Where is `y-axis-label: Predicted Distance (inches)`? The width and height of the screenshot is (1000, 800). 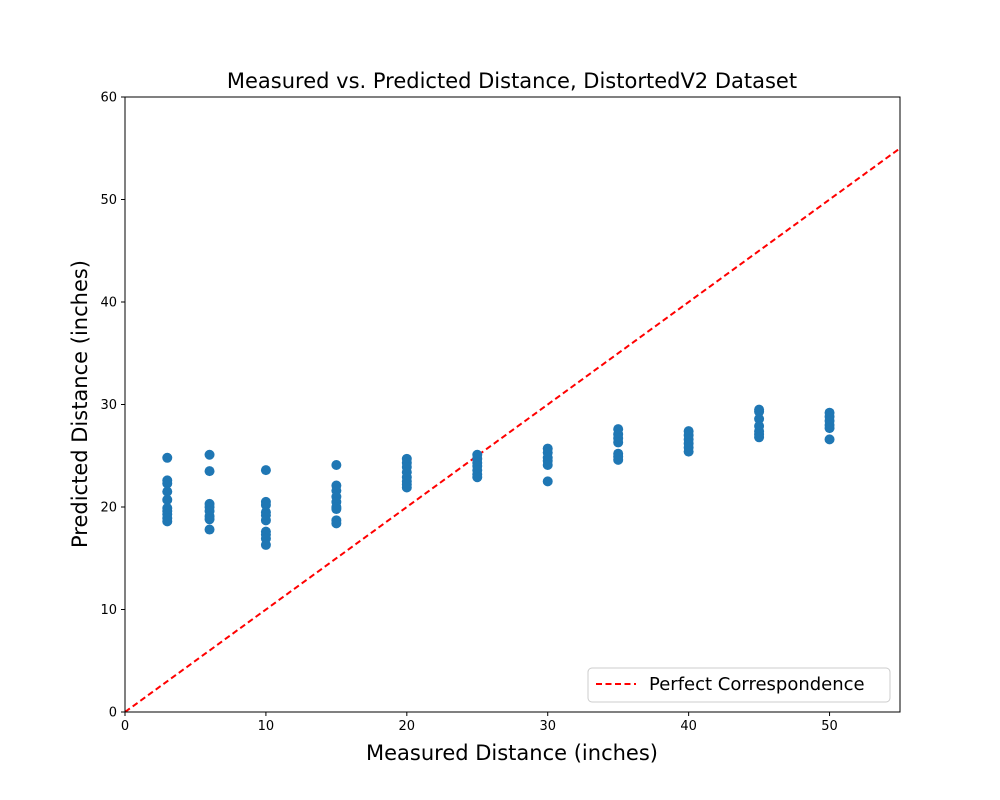 y-axis-label: Predicted Distance (inches) is located at coordinates (80, 404).